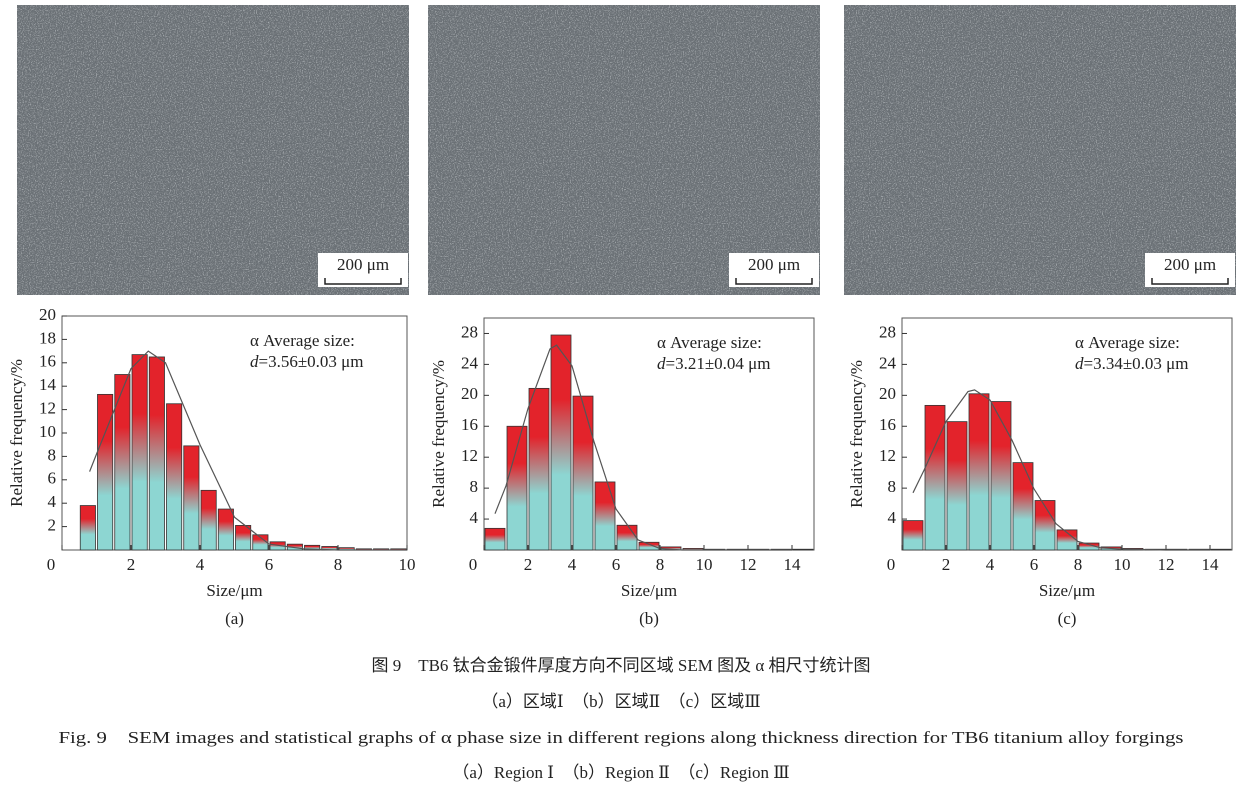 This screenshot has width=1242, height=790. I want to click on annotation: d=3.21±0.04 μm, so click(714, 363).